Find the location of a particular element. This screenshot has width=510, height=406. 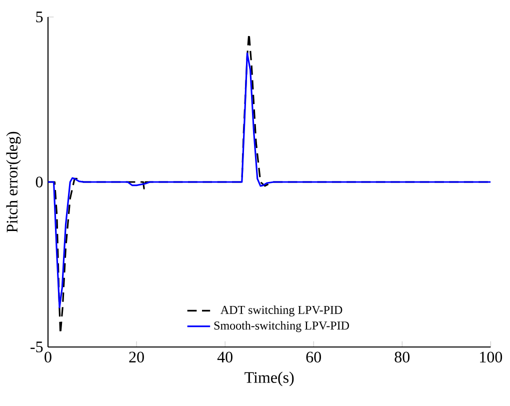

y-axis-title: Pitch error(deg) is located at coordinates (13, 182).